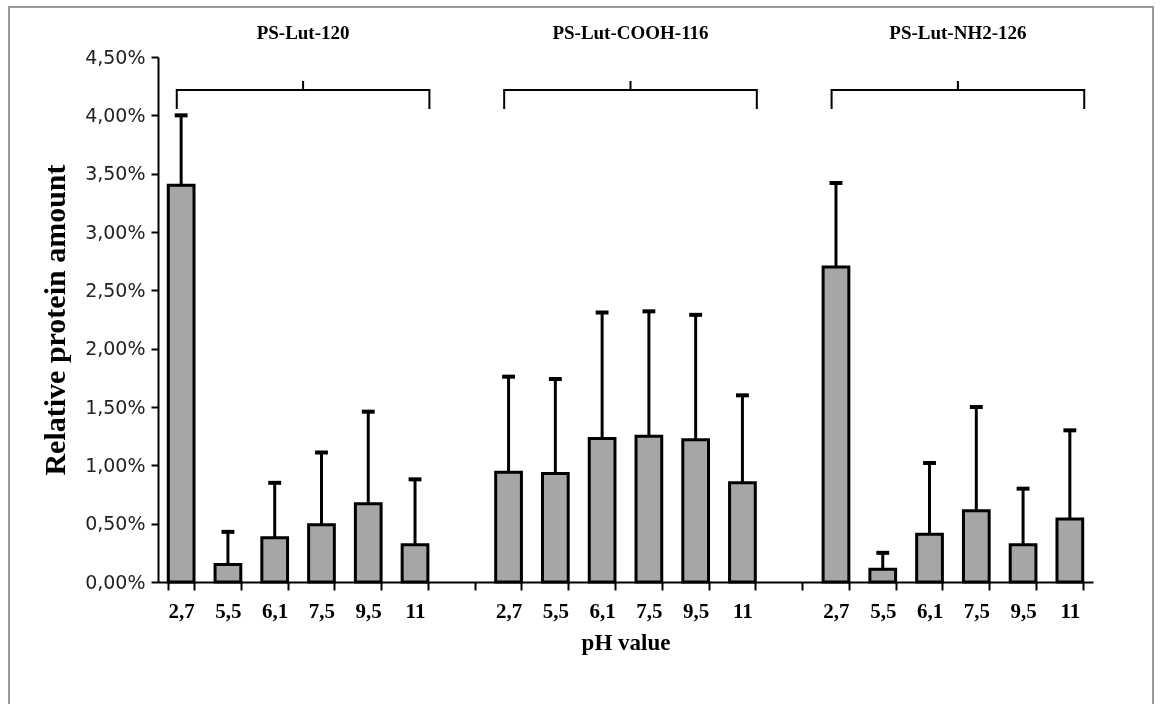  What do you see at coordinates (115, 289) in the screenshot?
I see `y-tick-label: 2,50%` at bounding box center [115, 289].